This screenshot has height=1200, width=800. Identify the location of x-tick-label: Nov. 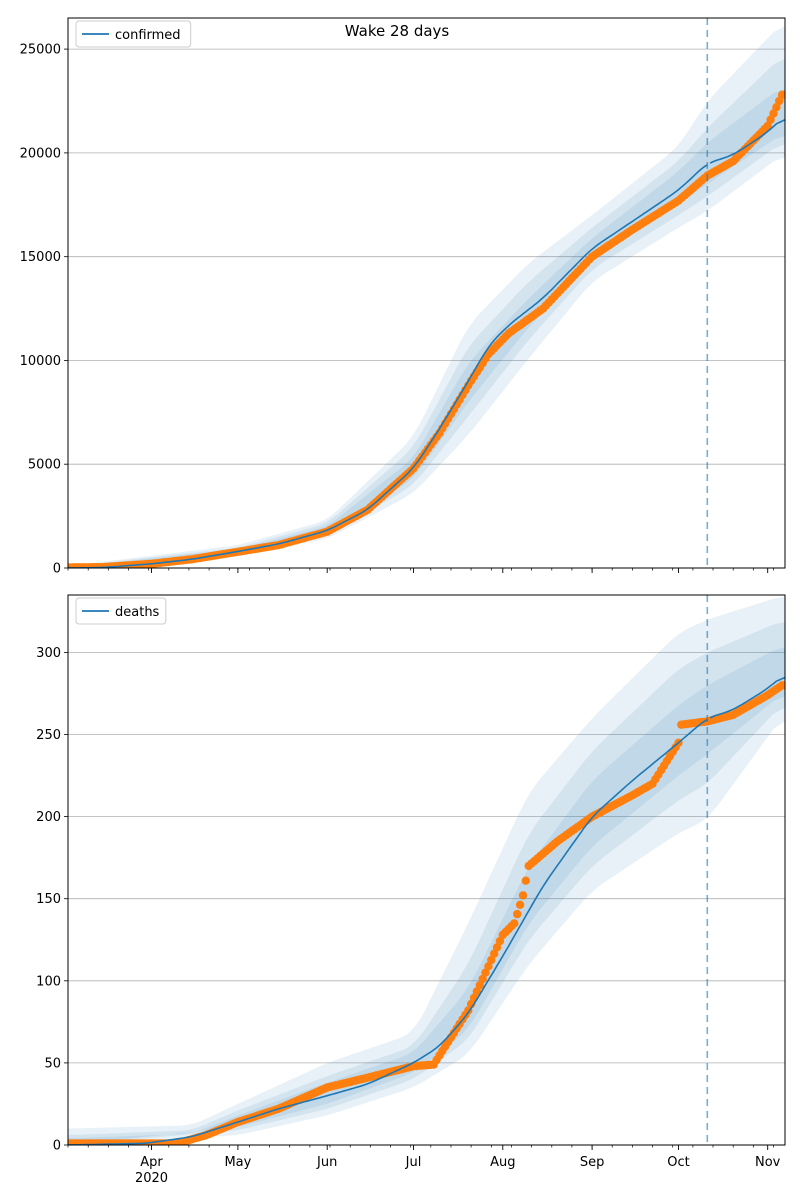
(768, 1162).